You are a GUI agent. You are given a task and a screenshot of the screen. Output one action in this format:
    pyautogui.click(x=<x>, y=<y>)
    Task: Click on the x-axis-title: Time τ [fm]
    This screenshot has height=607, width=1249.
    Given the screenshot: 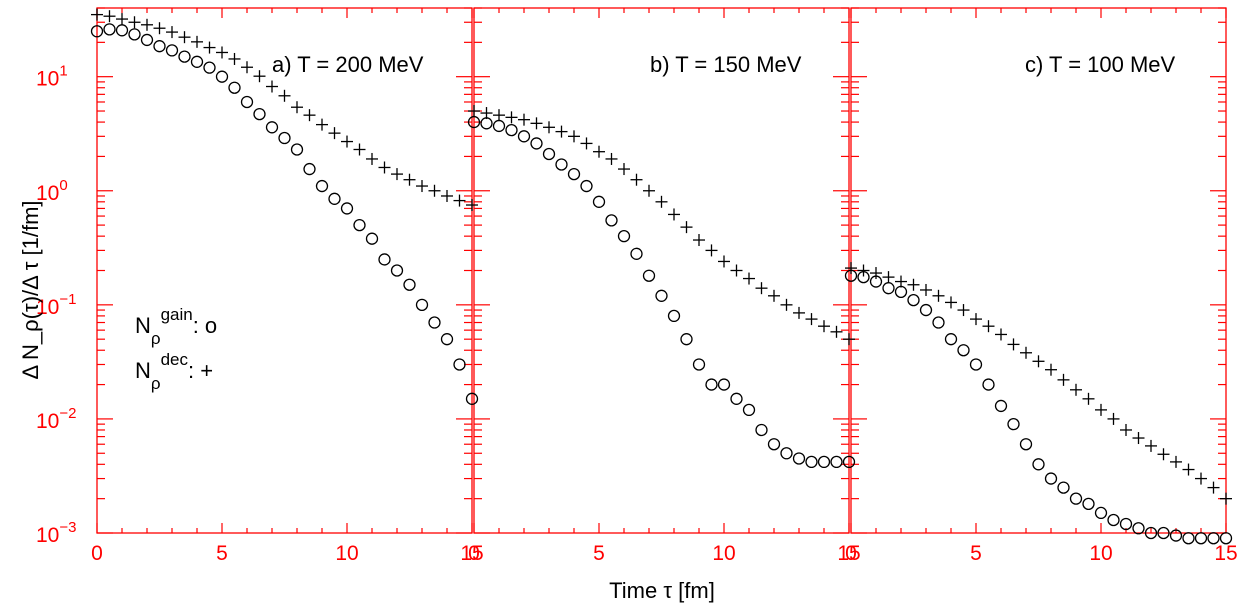 What is the action you would take?
    pyautogui.click(x=662, y=590)
    